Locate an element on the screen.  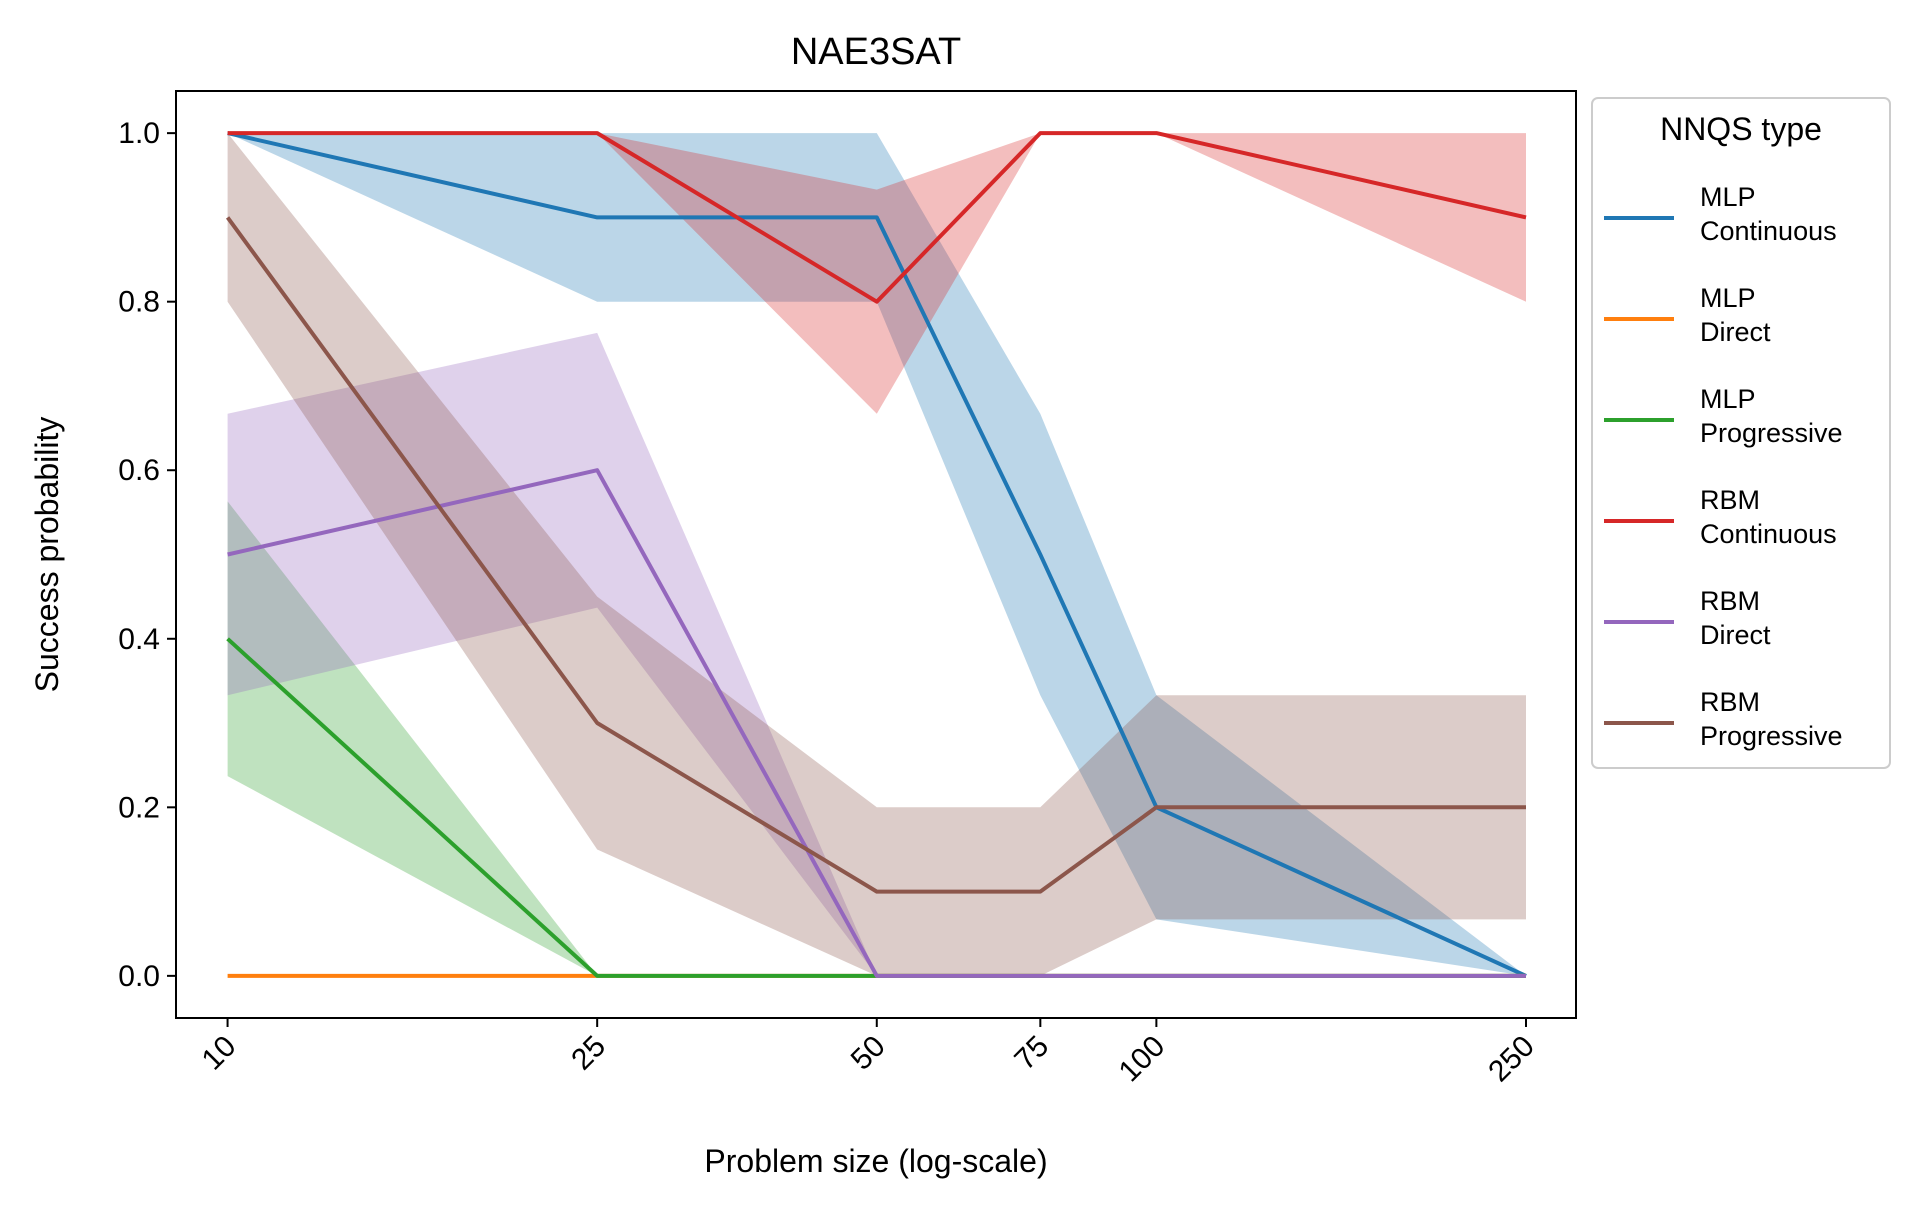
x-tick-label: 50 is located at coordinates (868, 1053).